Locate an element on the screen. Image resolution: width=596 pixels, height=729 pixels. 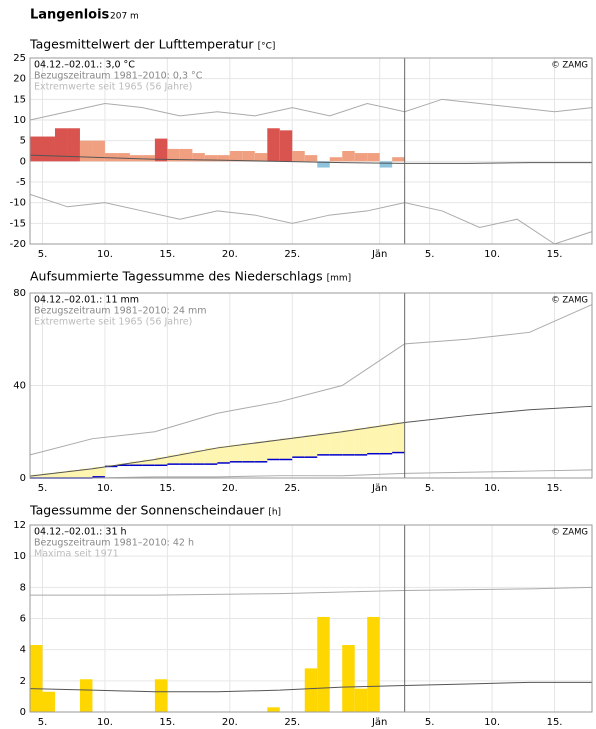
y-tick-label: -10 is located at coordinates (18, 203).